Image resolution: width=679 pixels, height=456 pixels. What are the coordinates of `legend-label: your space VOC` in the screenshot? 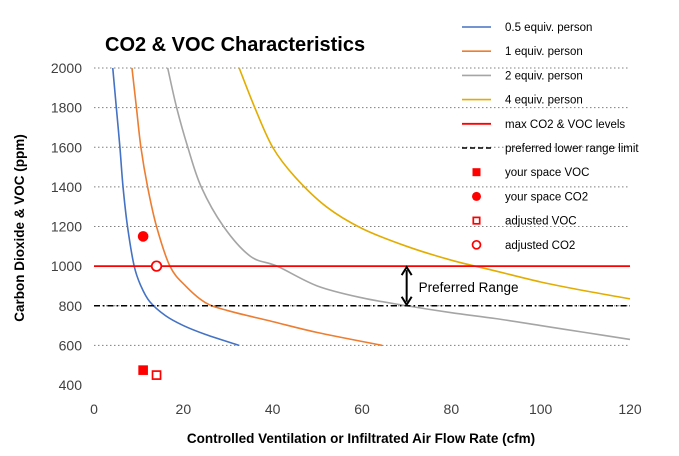 It's located at (547, 173).